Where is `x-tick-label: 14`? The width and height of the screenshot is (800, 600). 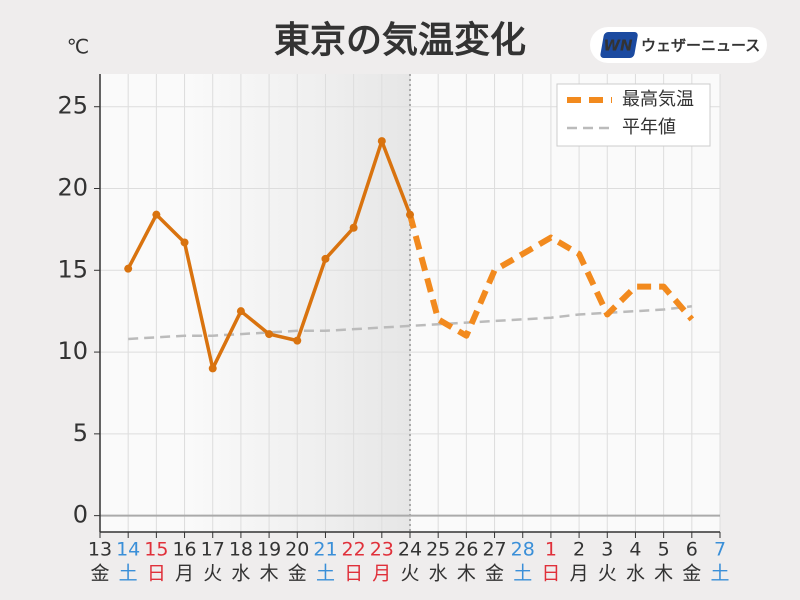 x-tick-label: 14 is located at coordinates (128, 550).